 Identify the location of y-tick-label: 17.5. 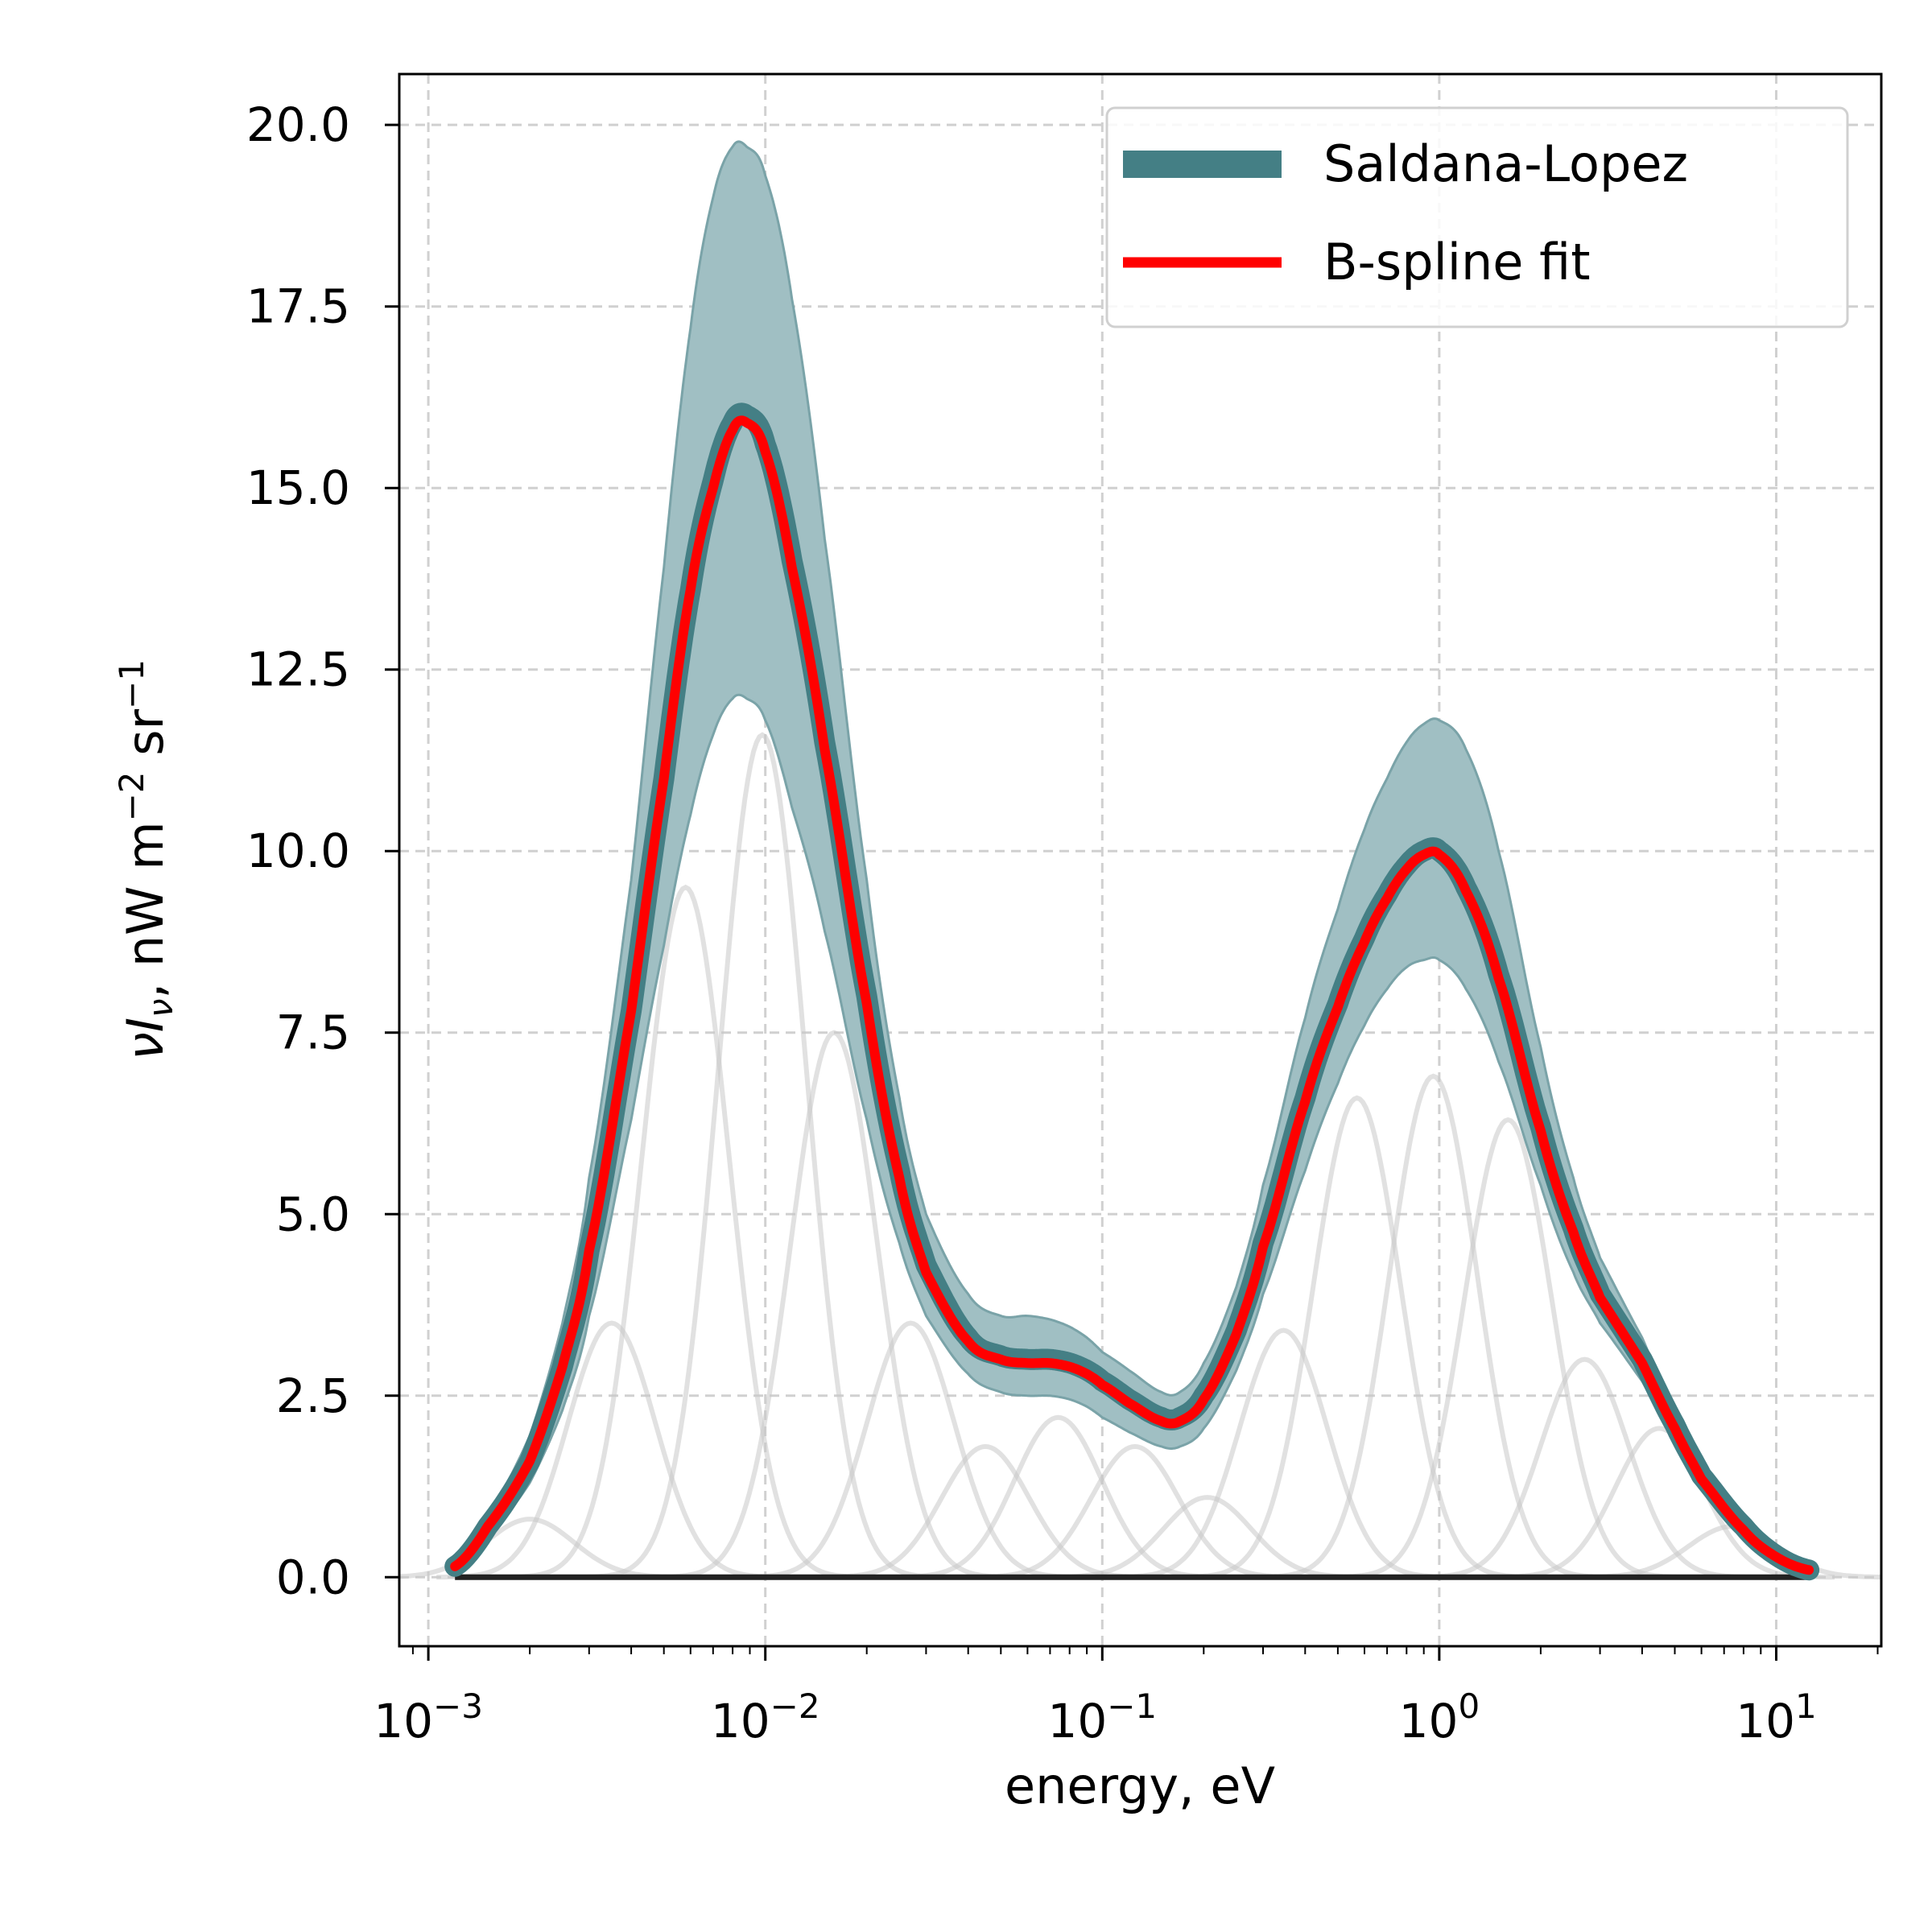
(298, 306).